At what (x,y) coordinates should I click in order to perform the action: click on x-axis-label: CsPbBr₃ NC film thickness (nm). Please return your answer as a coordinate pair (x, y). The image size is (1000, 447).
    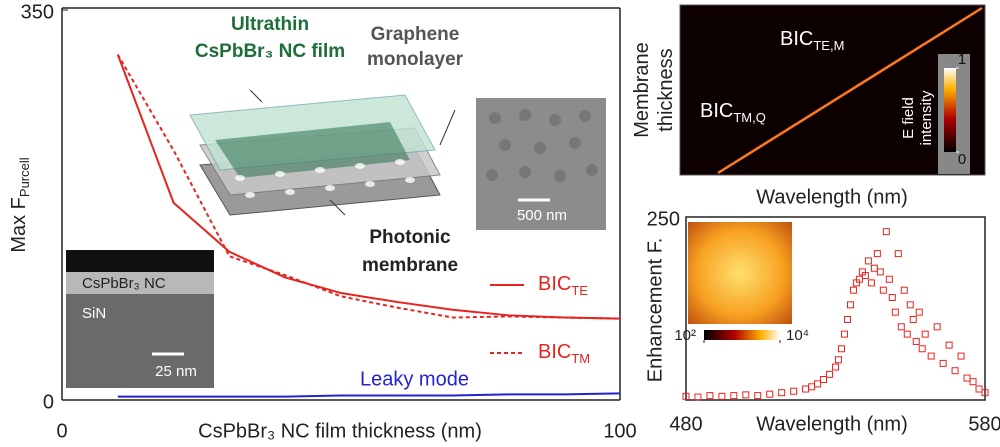
    Looking at the image, I should click on (340, 431).